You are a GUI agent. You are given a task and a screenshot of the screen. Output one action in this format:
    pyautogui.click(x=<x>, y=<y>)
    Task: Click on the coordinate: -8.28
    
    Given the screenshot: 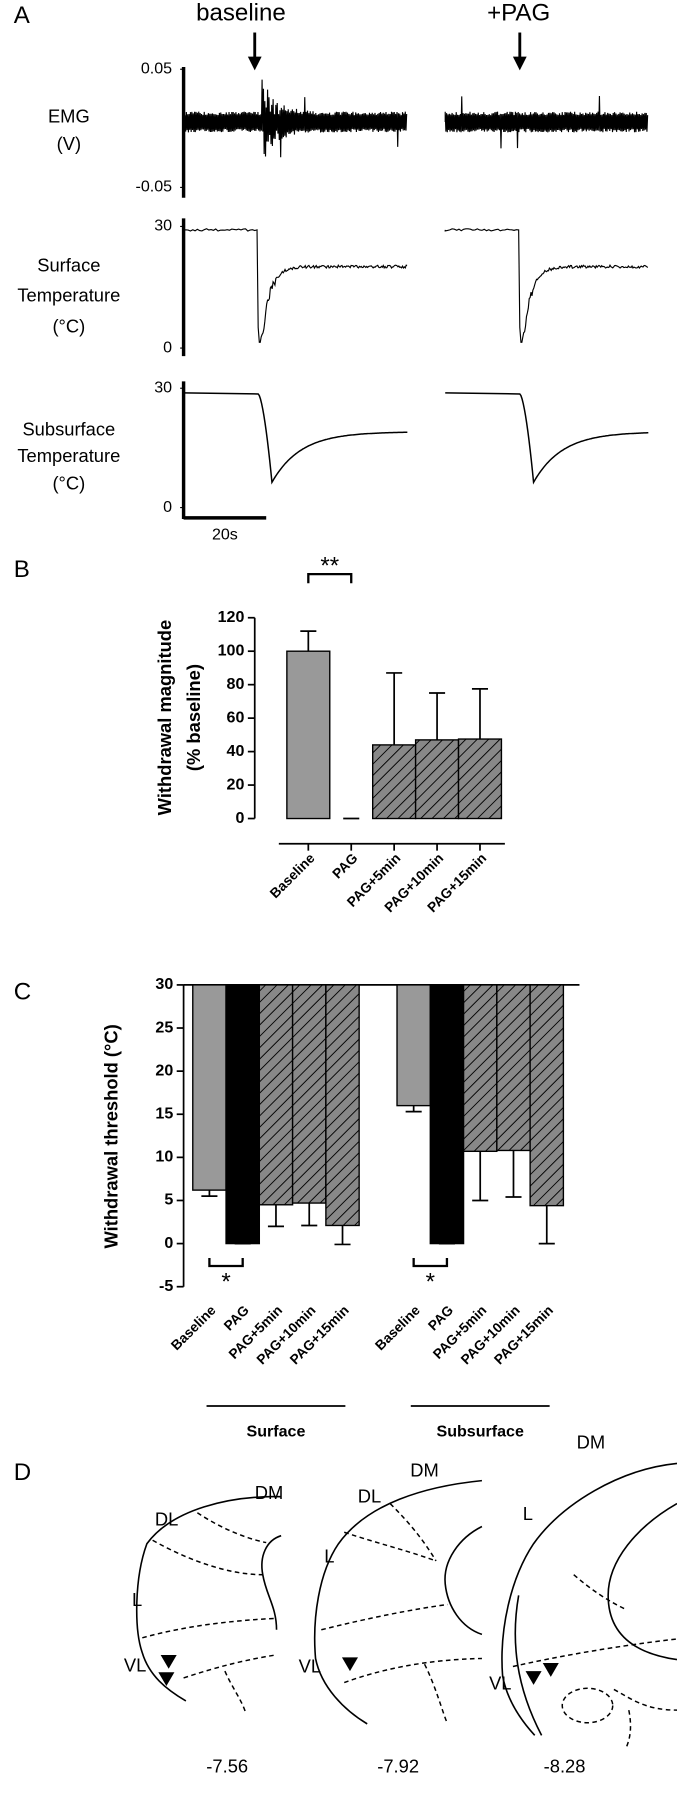 What is the action you would take?
    pyautogui.click(x=565, y=1765)
    